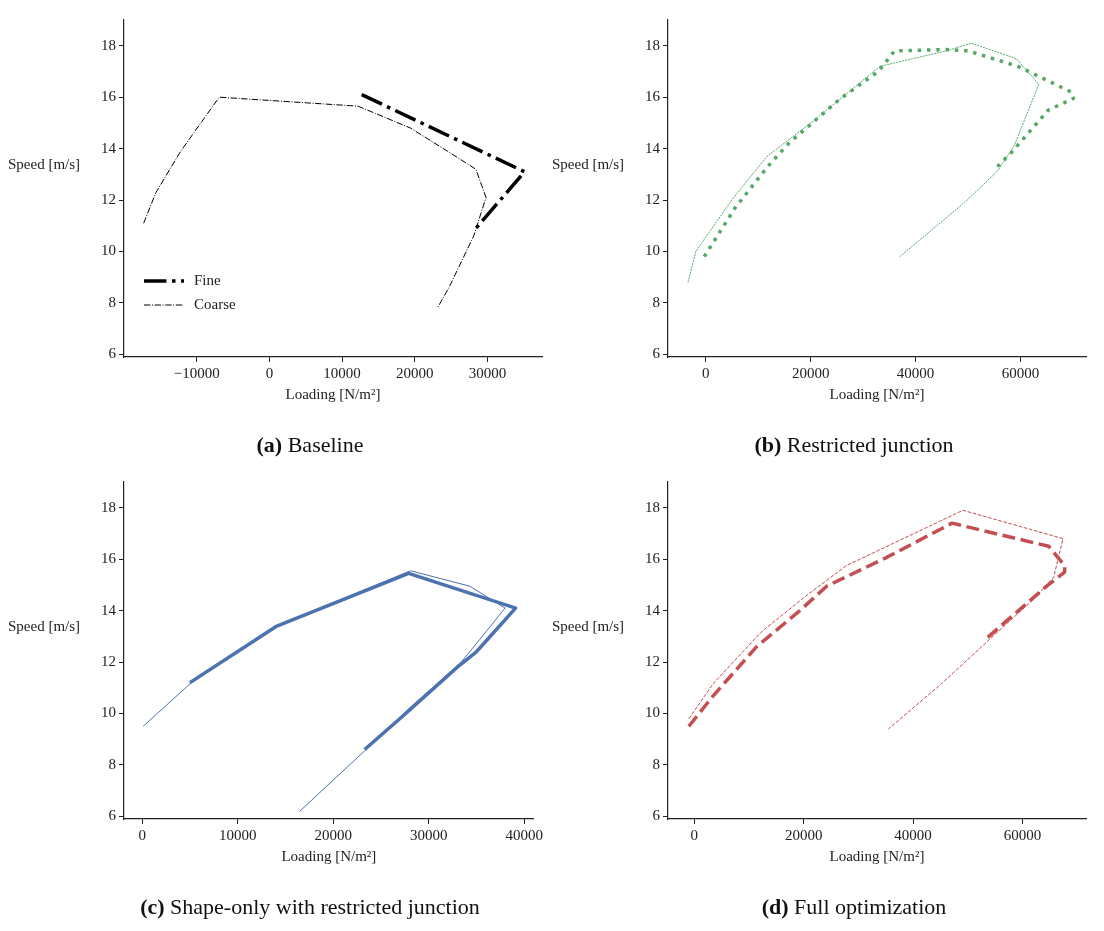 The width and height of the screenshot is (1104, 931). What do you see at coordinates (310, 444) in the screenshot?
I see `text: (a) Baseline` at bounding box center [310, 444].